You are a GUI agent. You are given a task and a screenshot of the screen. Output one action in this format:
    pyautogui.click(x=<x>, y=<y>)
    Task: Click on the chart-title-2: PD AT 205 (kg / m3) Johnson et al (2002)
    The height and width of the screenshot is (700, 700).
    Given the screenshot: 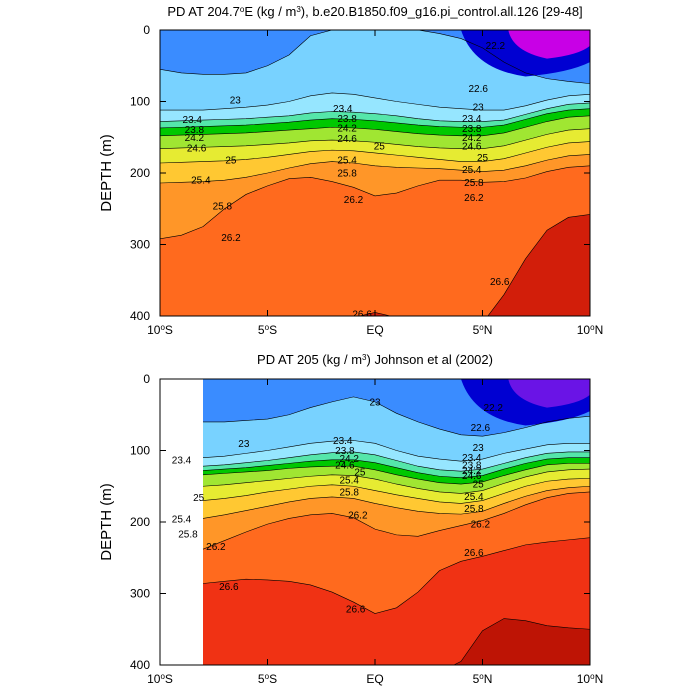 What is the action you would take?
    pyautogui.click(x=375, y=359)
    